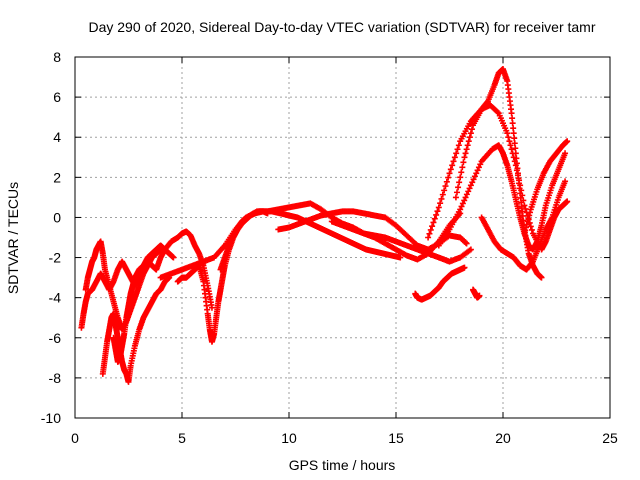 The height and width of the screenshot is (480, 640). What do you see at coordinates (546, 187) in the screenshot?
I see `series-arc-late-e` at bounding box center [546, 187].